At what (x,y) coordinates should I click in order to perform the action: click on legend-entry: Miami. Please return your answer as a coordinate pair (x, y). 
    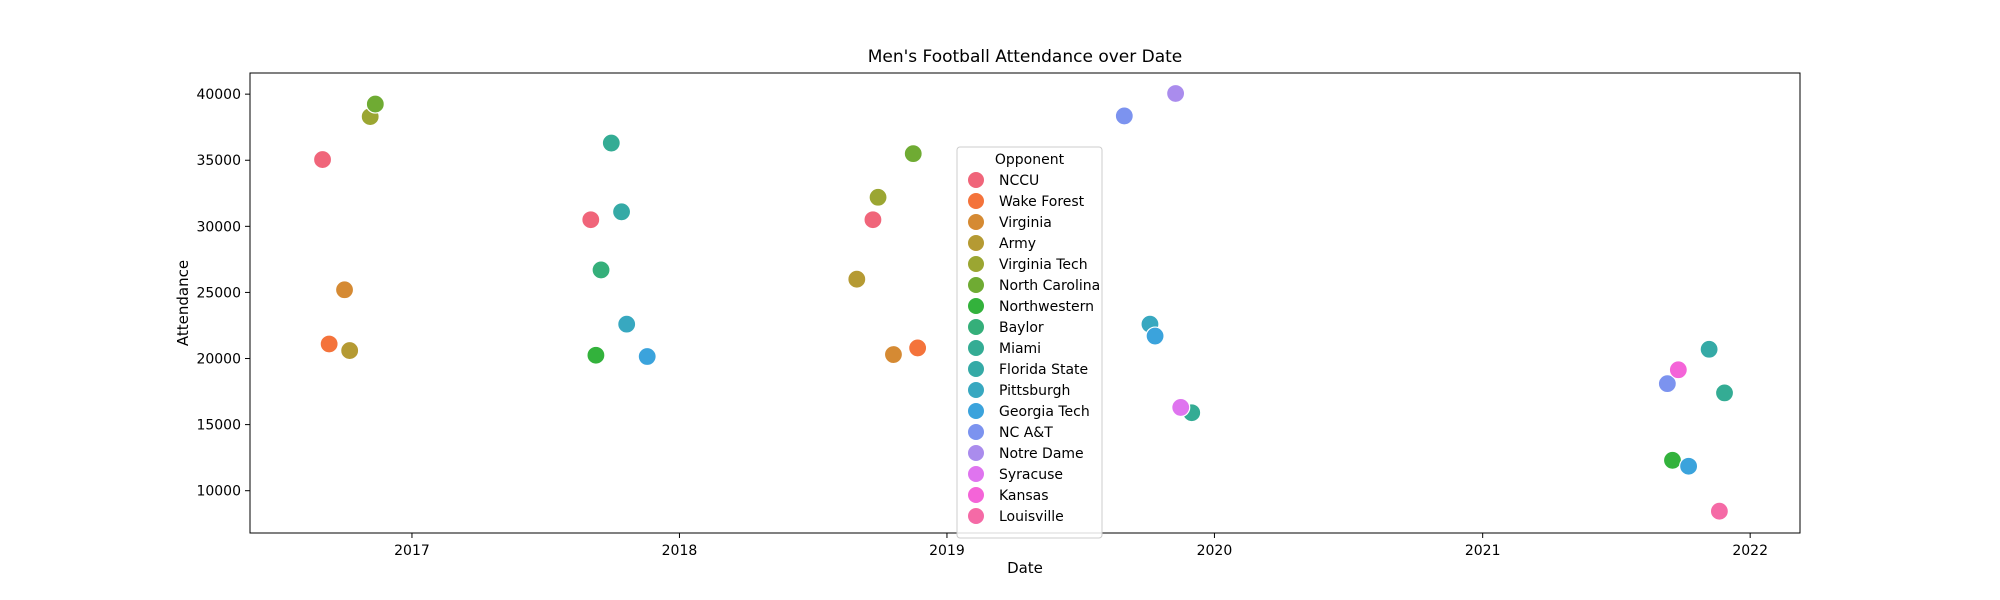
    Looking at the image, I should click on (1020, 349).